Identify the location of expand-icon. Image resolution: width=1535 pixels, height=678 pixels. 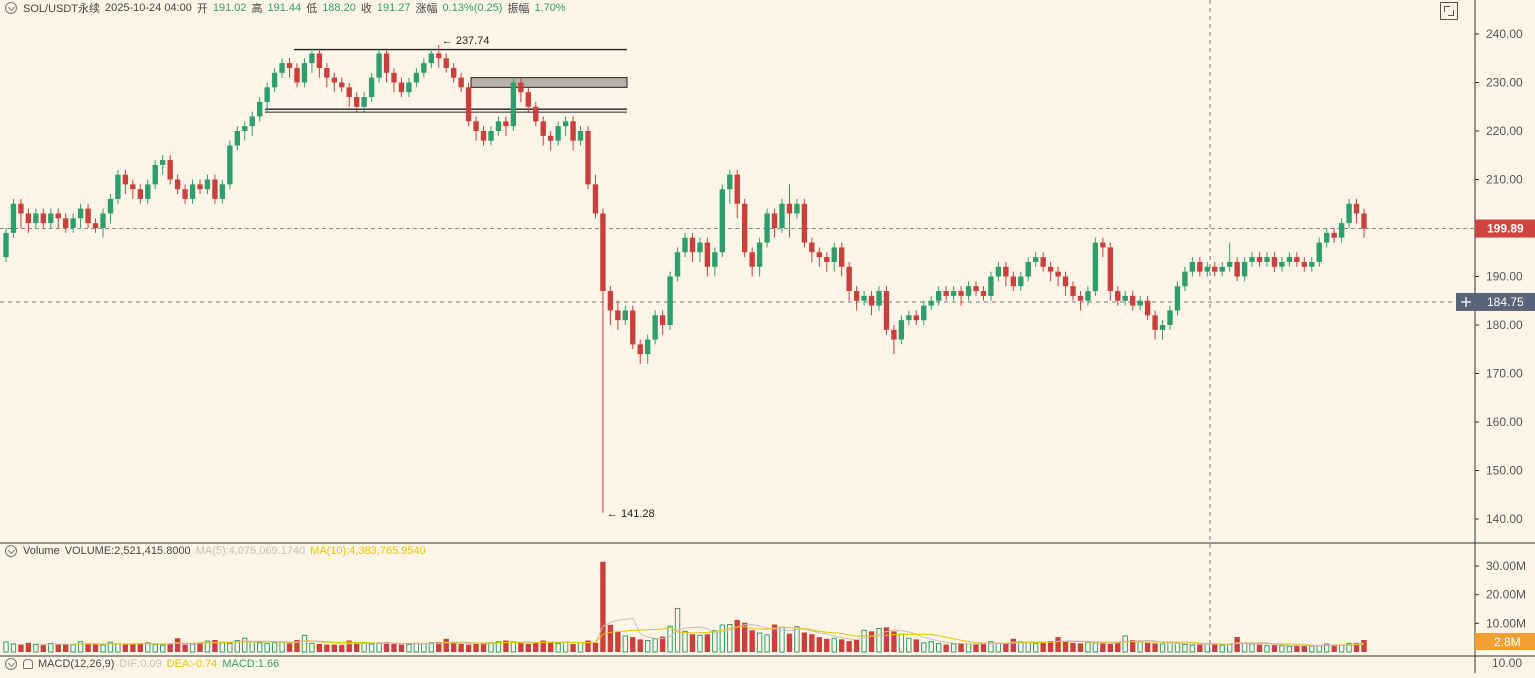
(1449, 11).